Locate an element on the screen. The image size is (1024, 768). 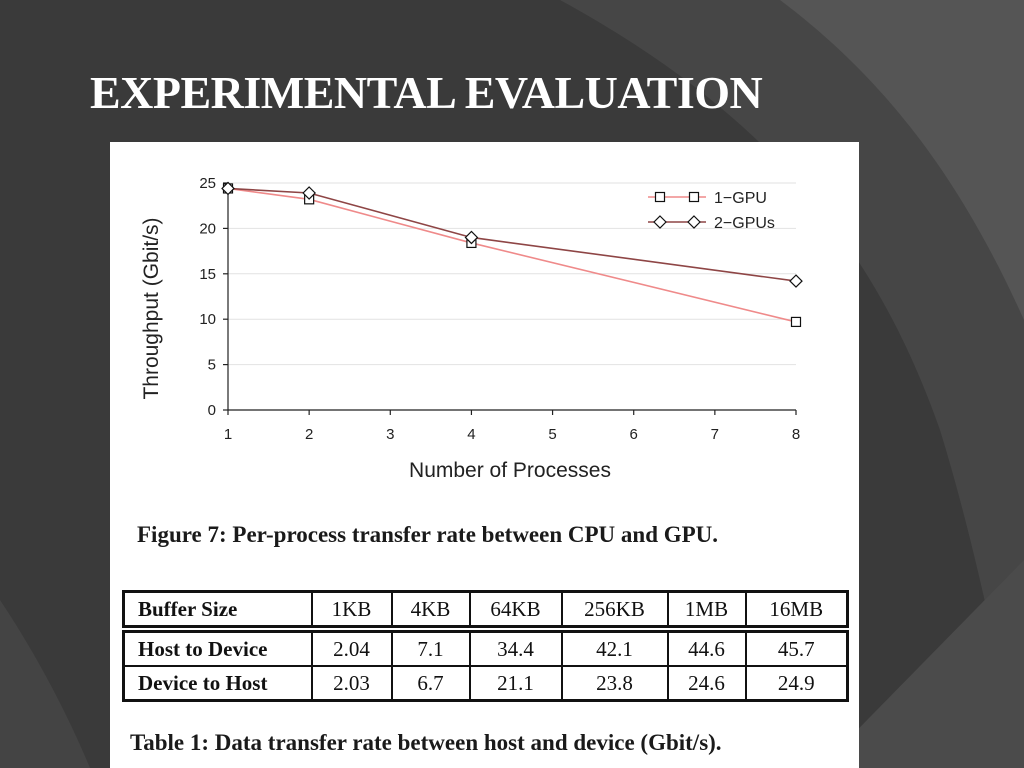
table-cell: 42.1 is located at coordinates (614, 648).